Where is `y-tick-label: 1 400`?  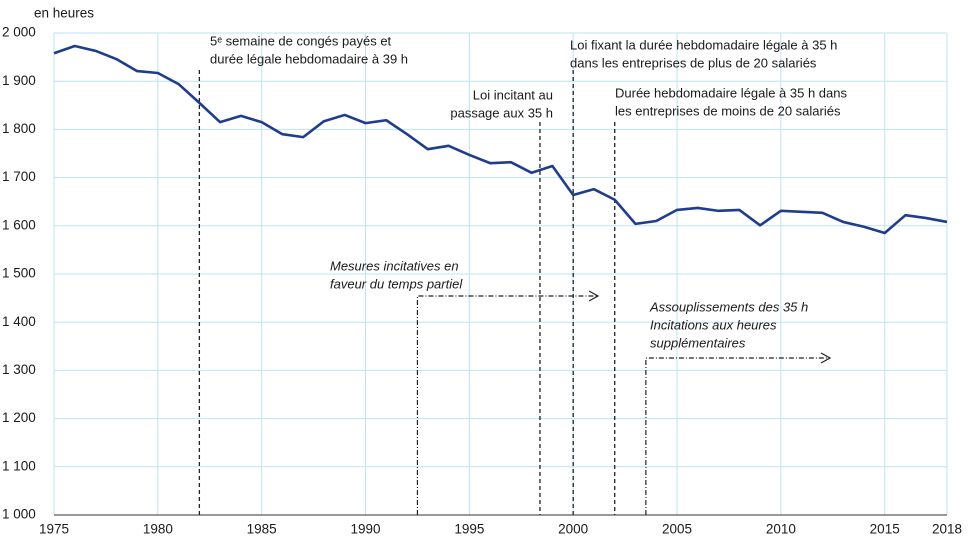 y-tick-label: 1 400 is located at coordinates (19, 321).